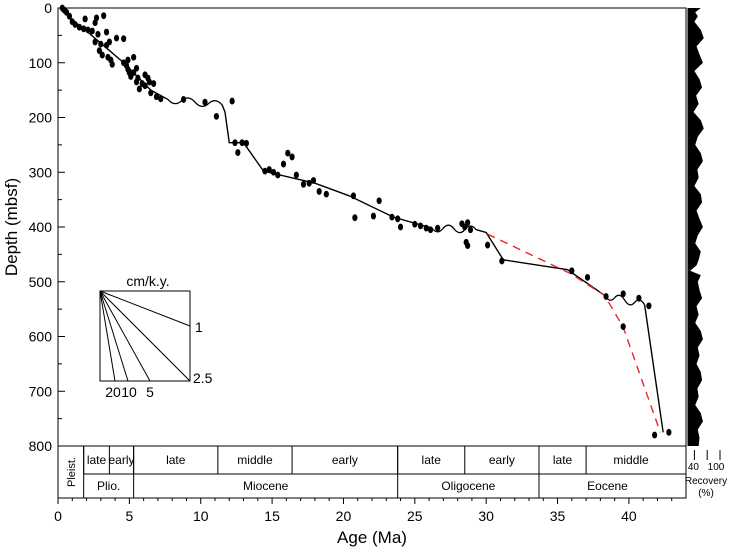  I want to click on y-tick-label: 500, so click(41, 282).